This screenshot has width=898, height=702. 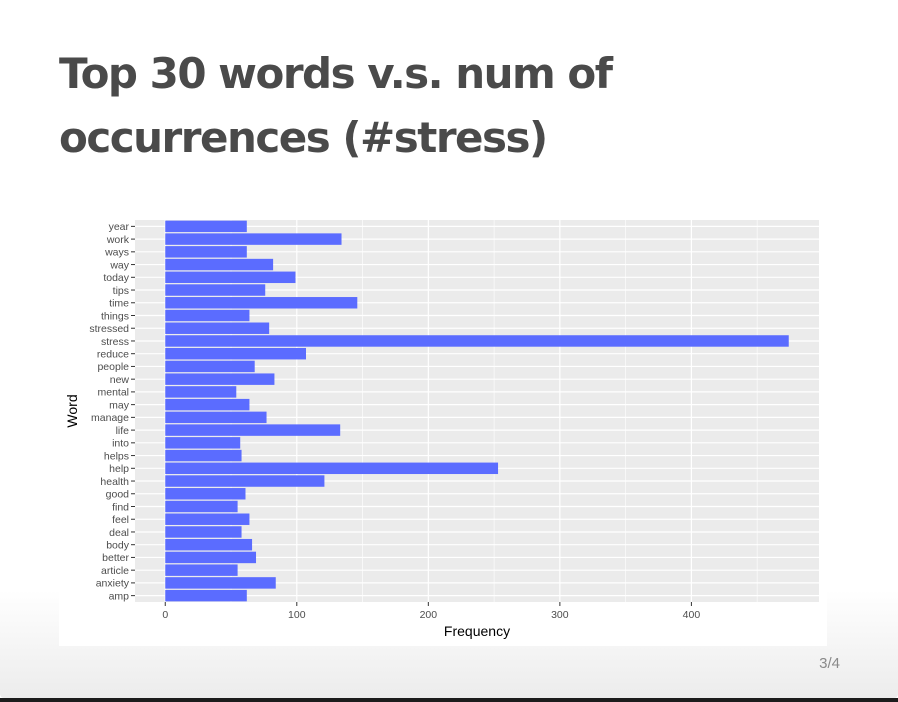 I want to click on bar-things, so click(x=207, y=315).